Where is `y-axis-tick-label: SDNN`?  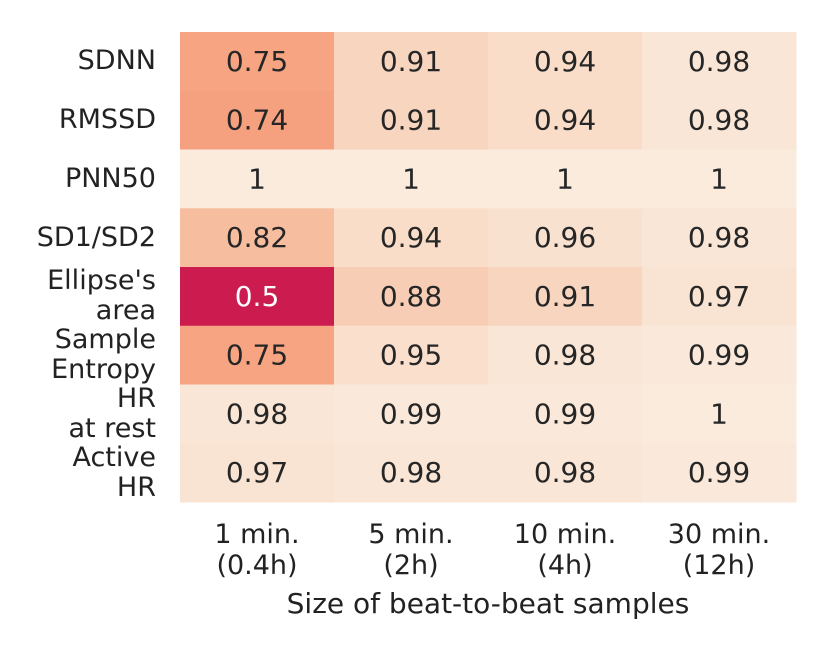 y-axis-tick-label: SDNN is located at coordinates (116, 61).